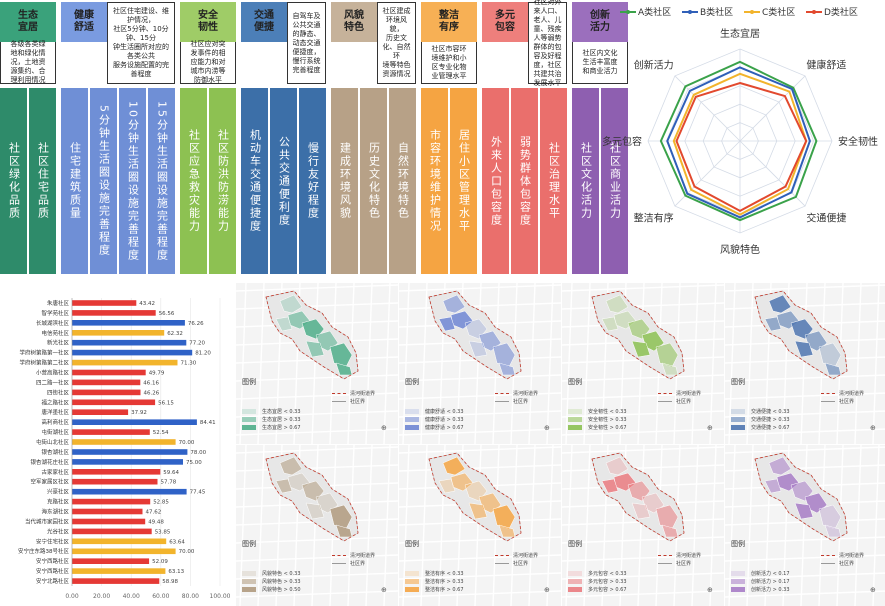 The width and height of the screenshot is (885, 606). I want to click on legend-boundary-label: 清河街道界, so click(363, 555).